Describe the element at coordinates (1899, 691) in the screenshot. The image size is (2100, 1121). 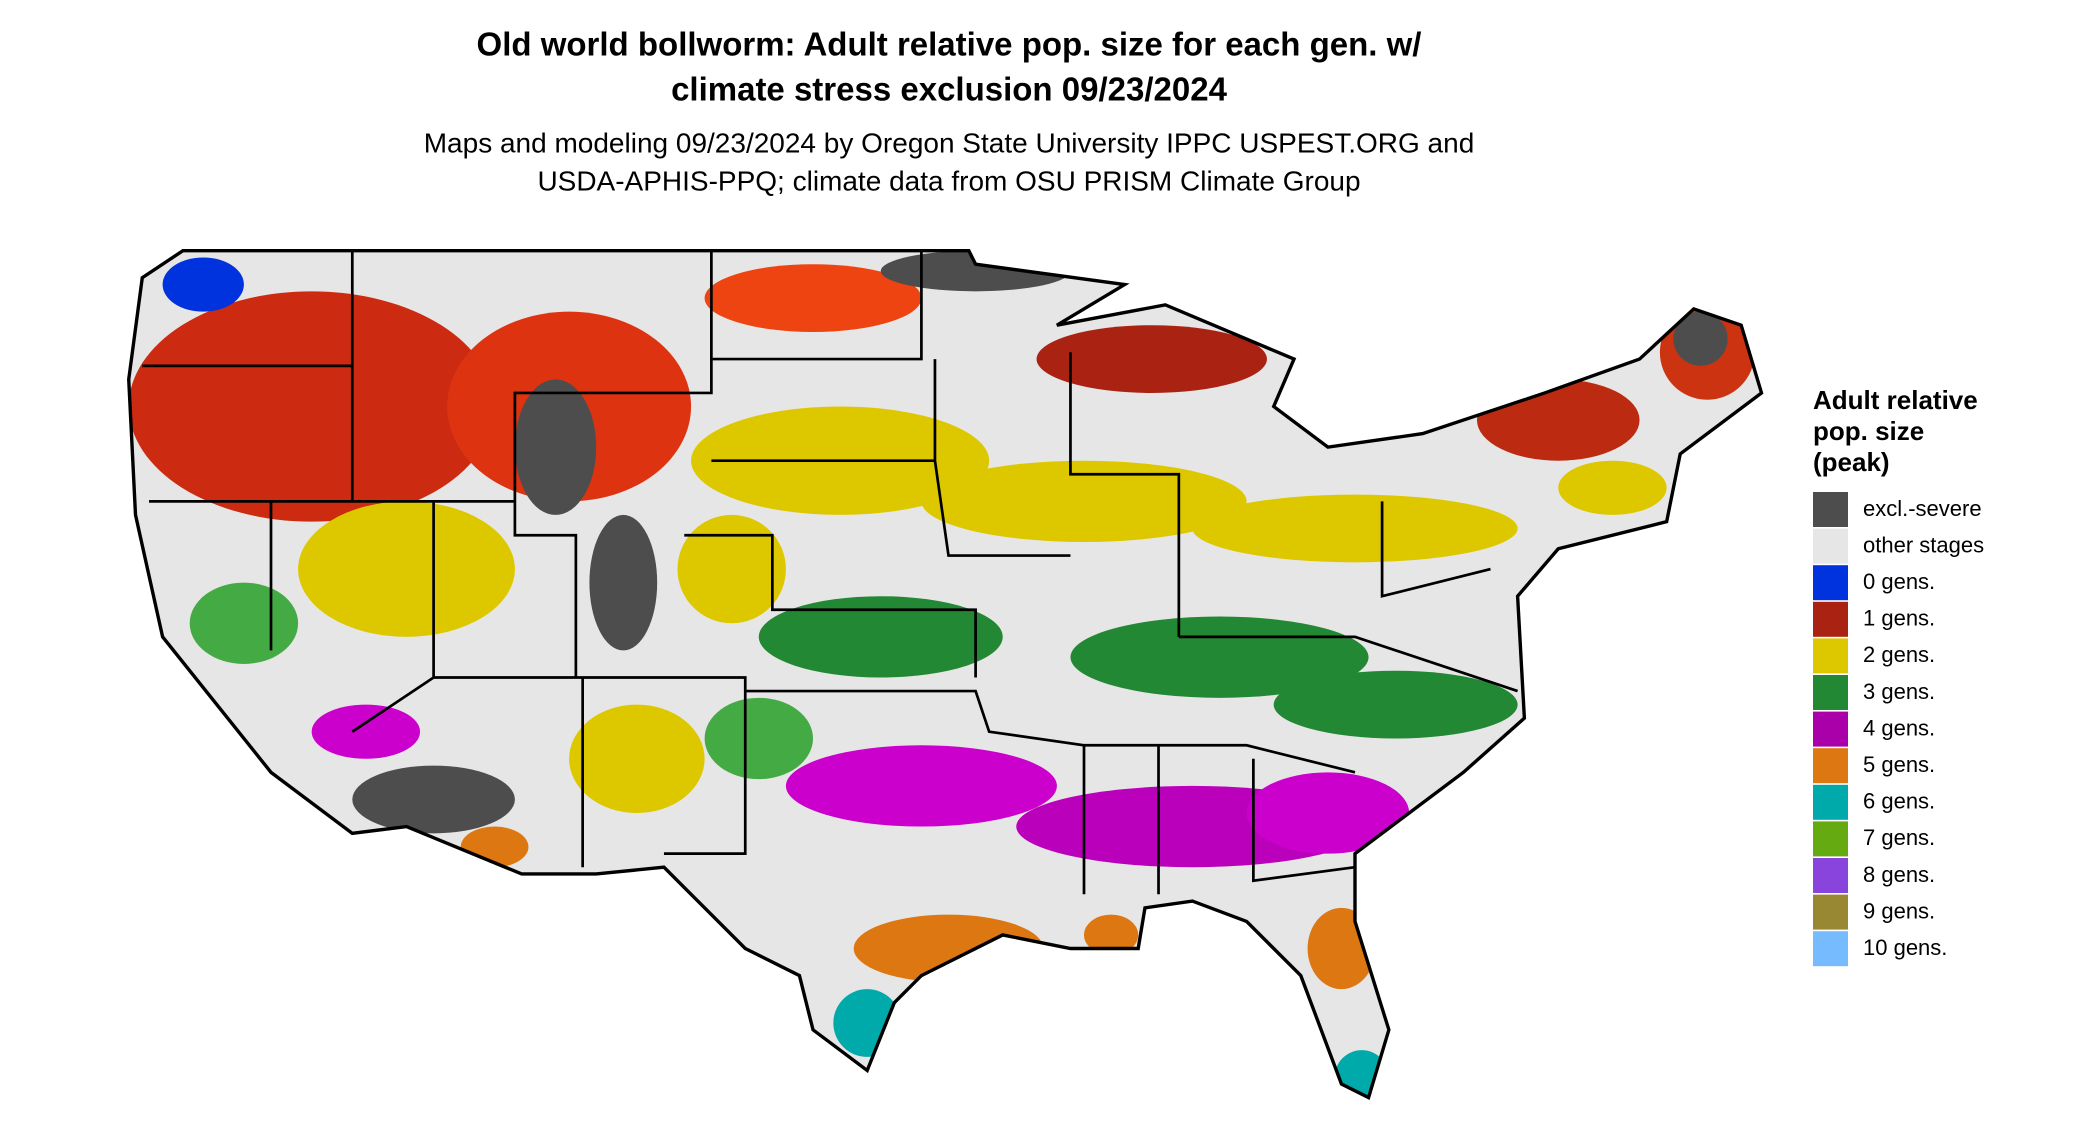
I see `legend-label: 3 gens.` at that location.